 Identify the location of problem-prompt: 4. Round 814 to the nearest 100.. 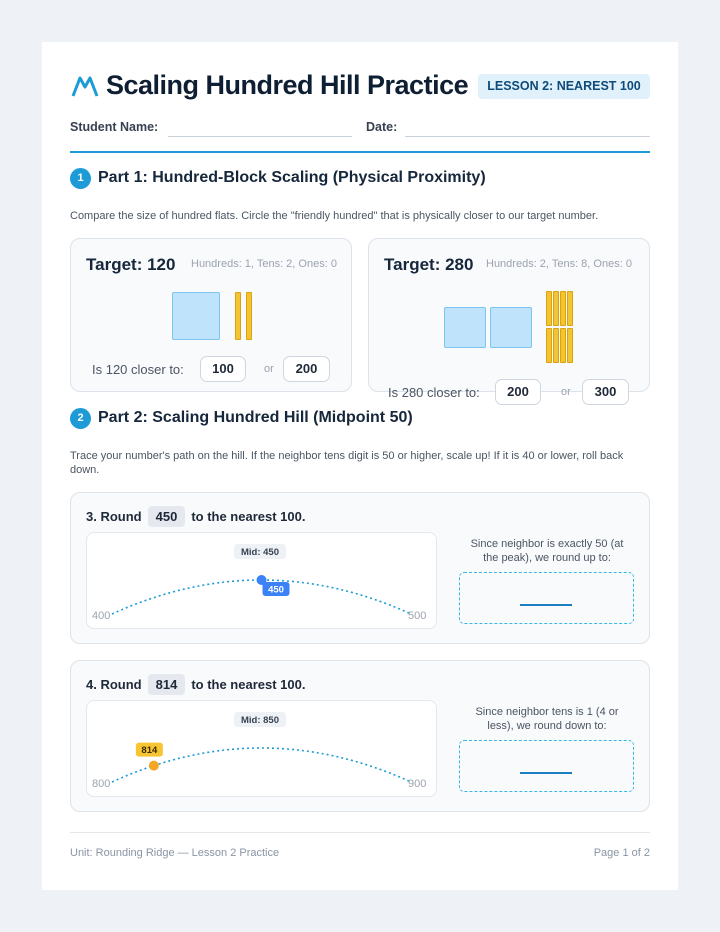
(195, 684).